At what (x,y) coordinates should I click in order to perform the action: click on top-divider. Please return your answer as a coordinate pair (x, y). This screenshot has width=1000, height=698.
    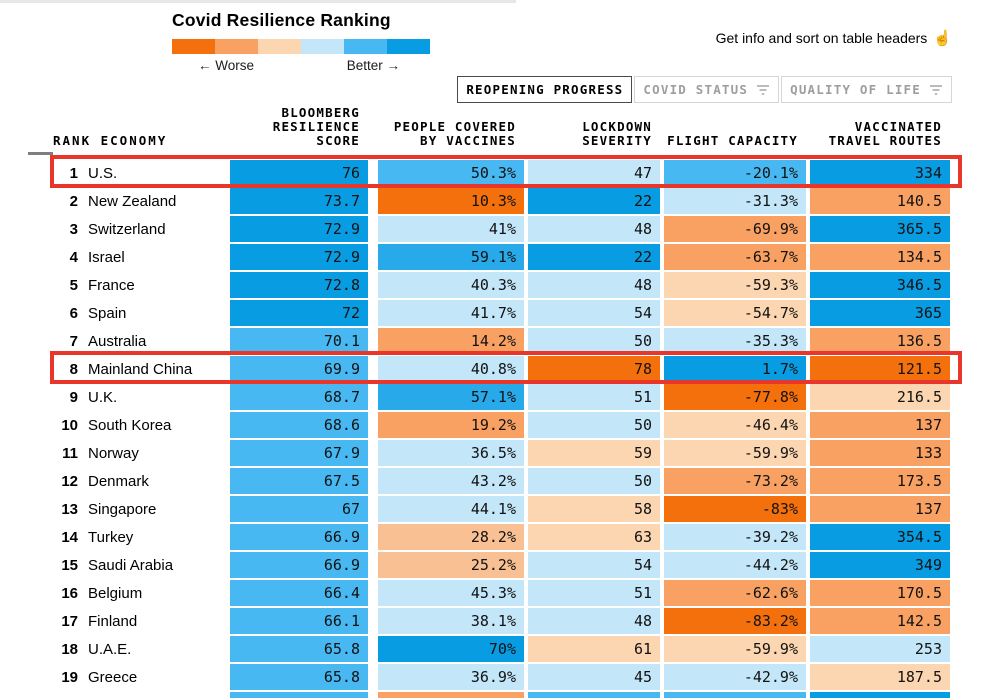
    Looking at the image, I should click on (258, 1).